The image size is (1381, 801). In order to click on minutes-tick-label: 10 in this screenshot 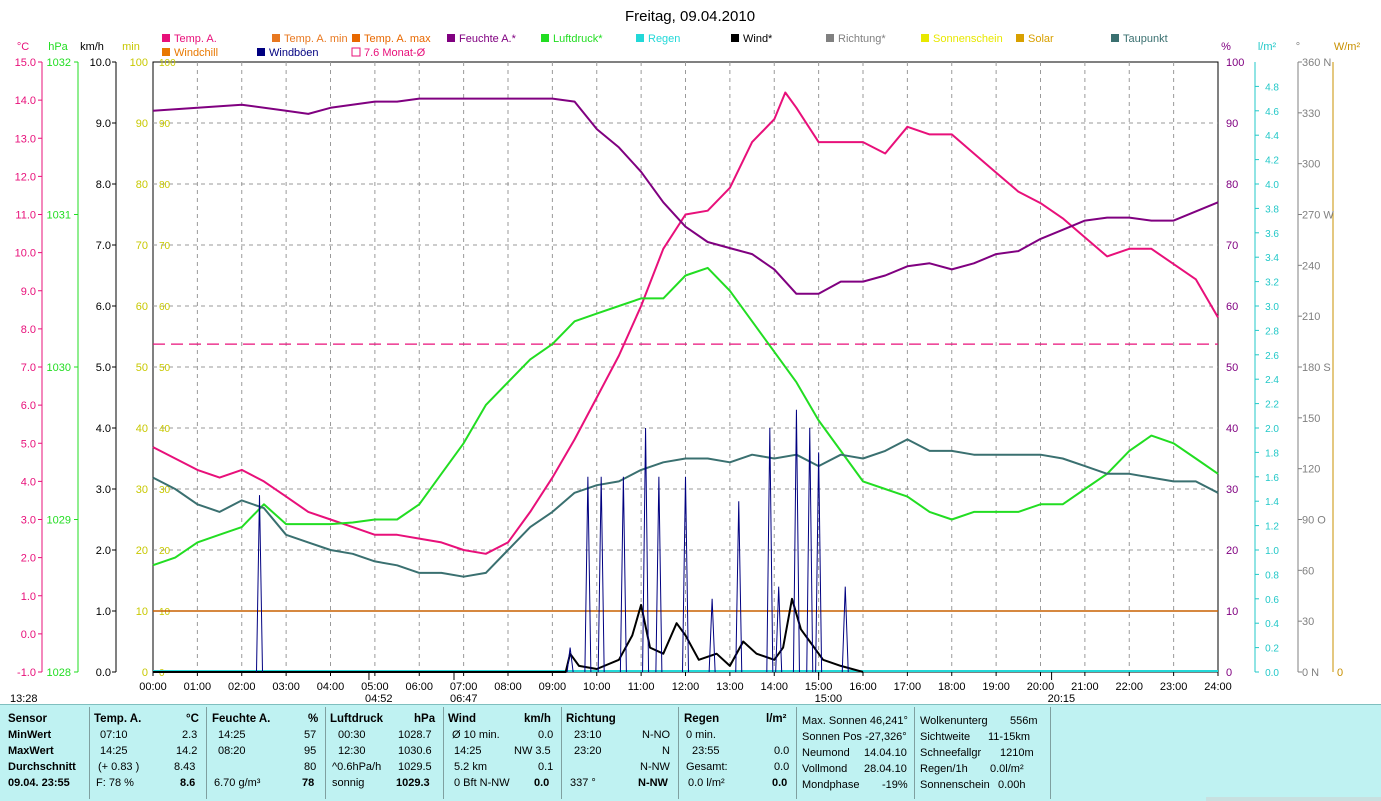, I will do `click(142, 612)`.